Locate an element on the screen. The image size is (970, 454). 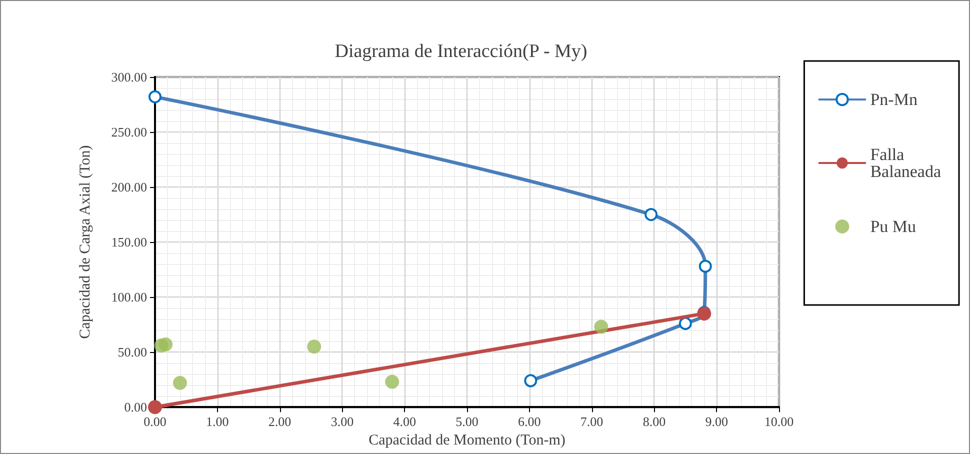
y-tick-label: 0.00 is located at coordinates (135, 407).